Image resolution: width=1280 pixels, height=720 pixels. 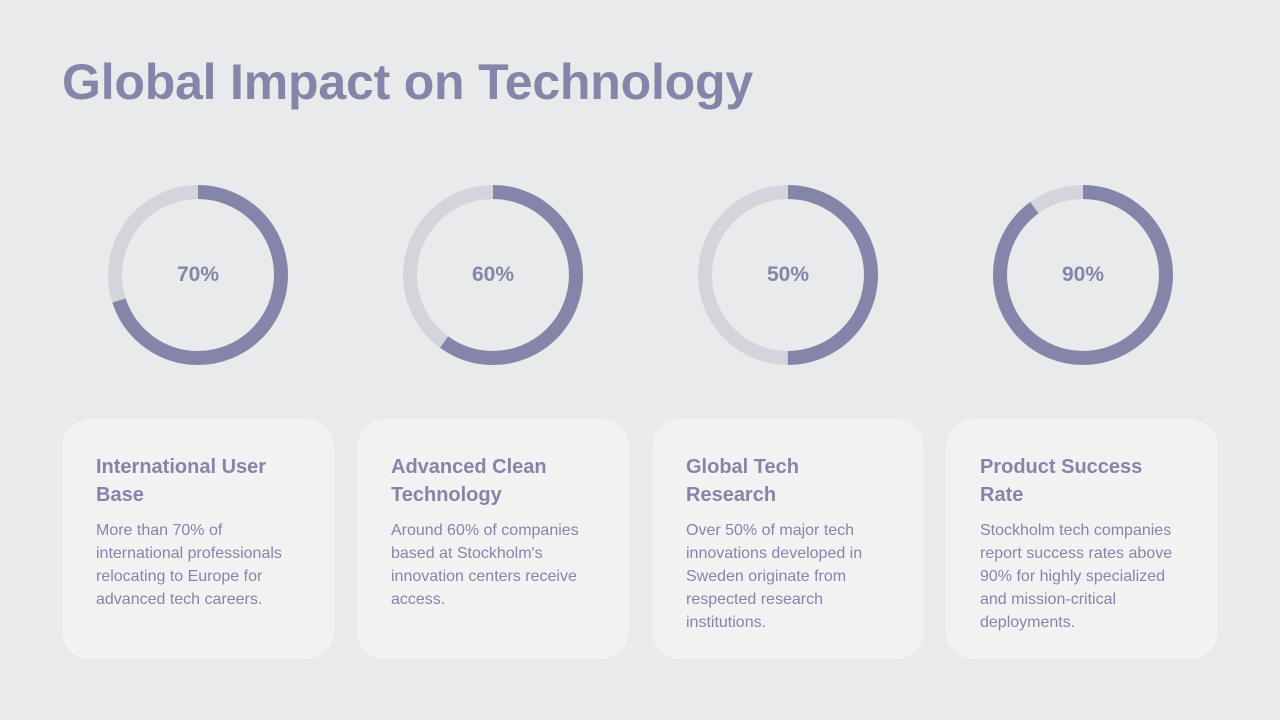 I want to click on gauge-international-user-base: 70%, so click(x=198, y=275).